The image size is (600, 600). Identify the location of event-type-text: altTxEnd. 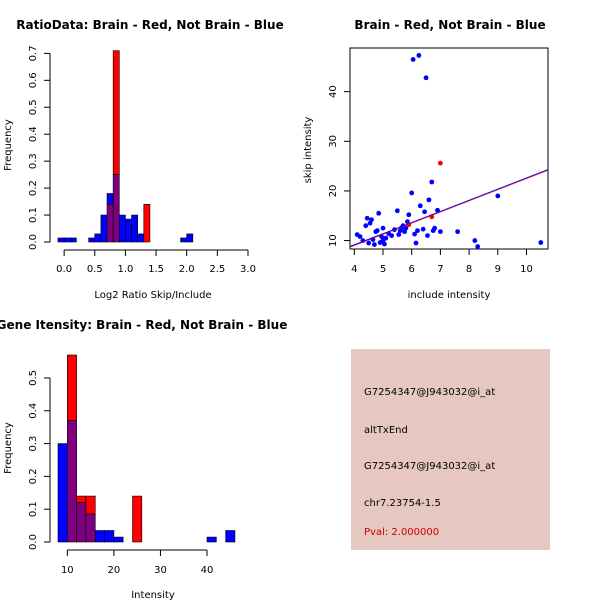
(386, 430).